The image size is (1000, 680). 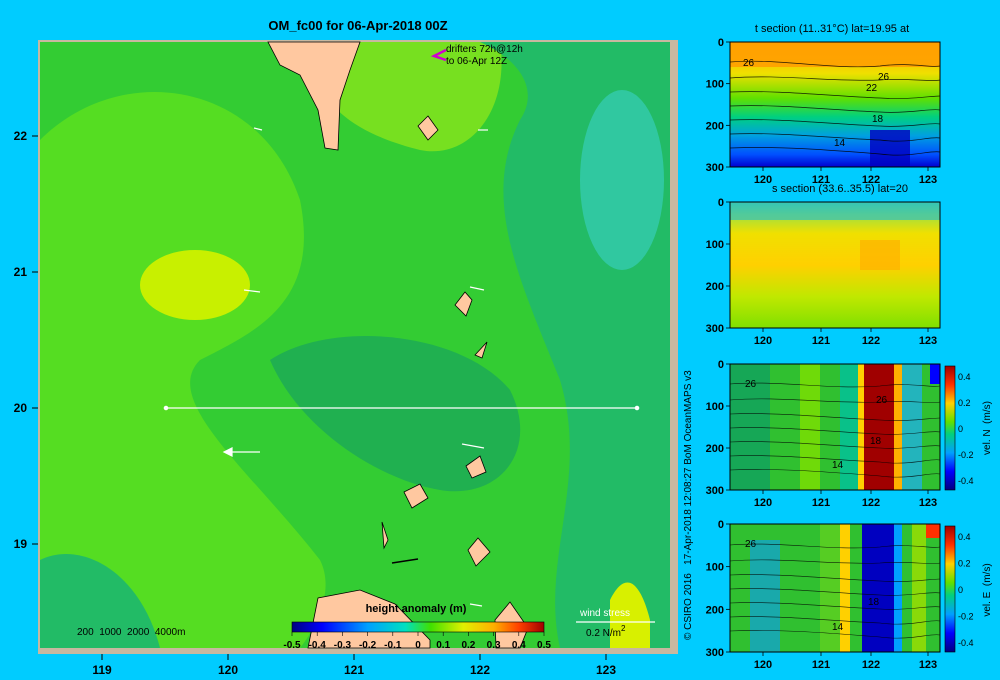 I want to click on colorbar-tick-label: 0.2, so click(x=468, y=645).